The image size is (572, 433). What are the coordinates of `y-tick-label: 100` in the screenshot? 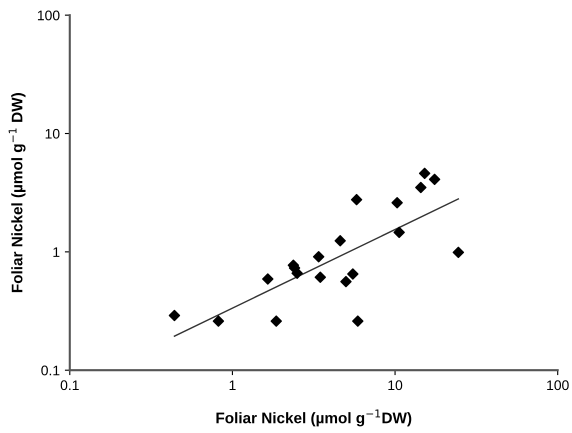 It's located at (49, 15).